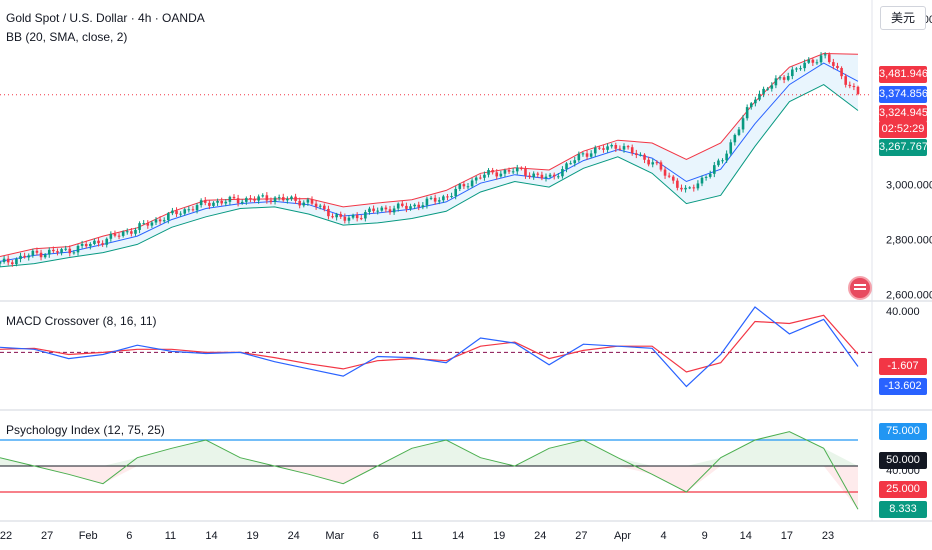 The width and height of the screenshot is (932, 550). I want to click on time-axis-label: 27, so click(581, 536).